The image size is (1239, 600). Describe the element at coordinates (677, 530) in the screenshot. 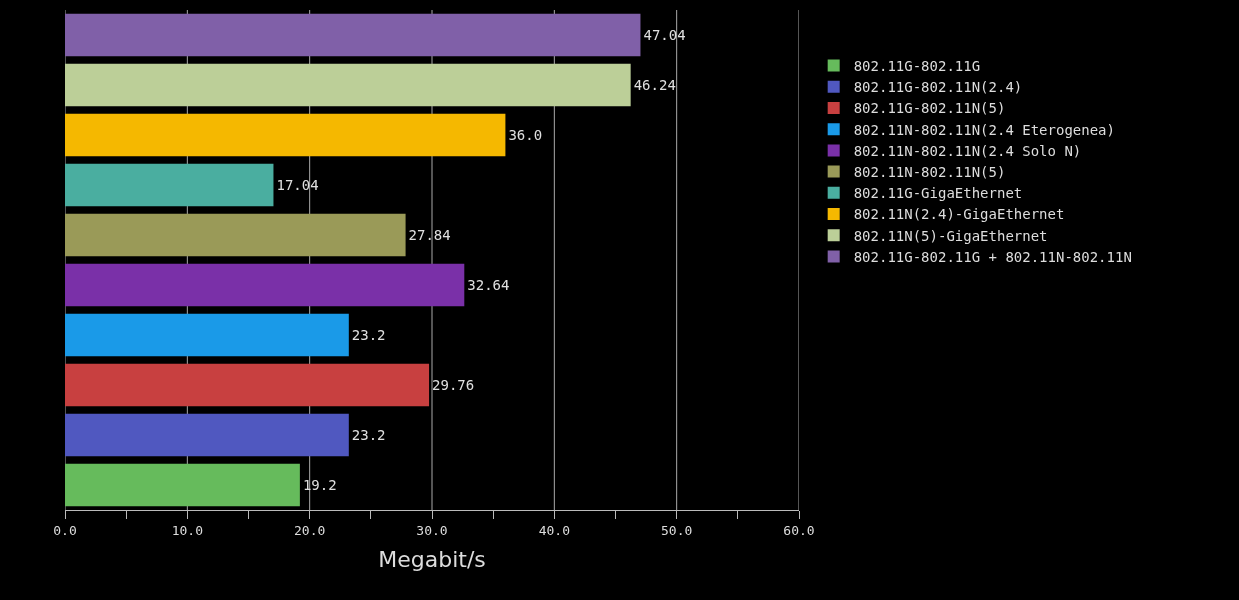

I see `x-tick-label: 50.0` at that location.